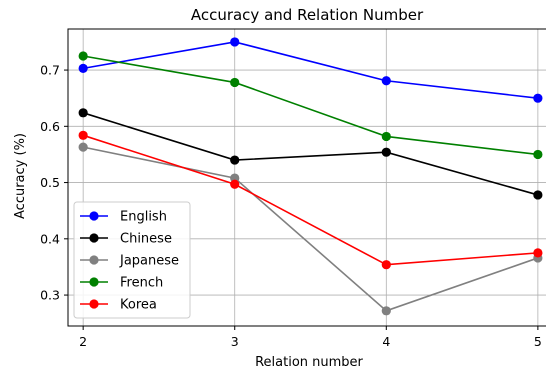  I want to click on legend-label: Japanese, so click(149, 261).